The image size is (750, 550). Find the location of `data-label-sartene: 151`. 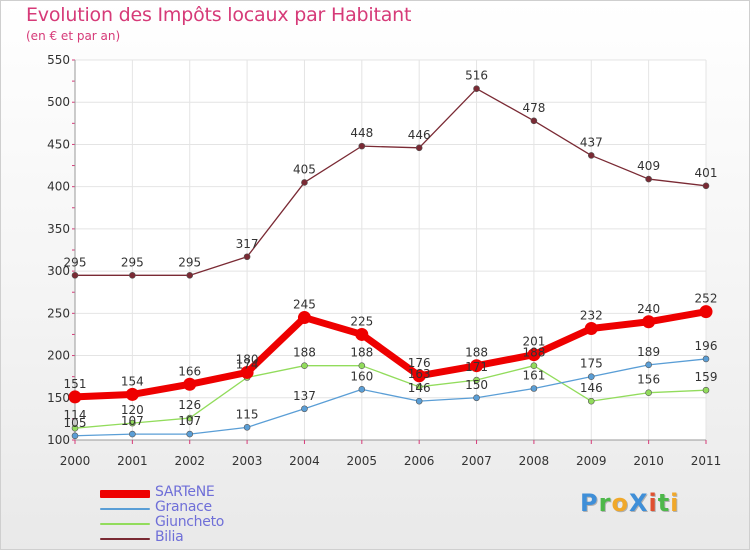

data-label-sartene: 151 is located at coordinates (75, 384).